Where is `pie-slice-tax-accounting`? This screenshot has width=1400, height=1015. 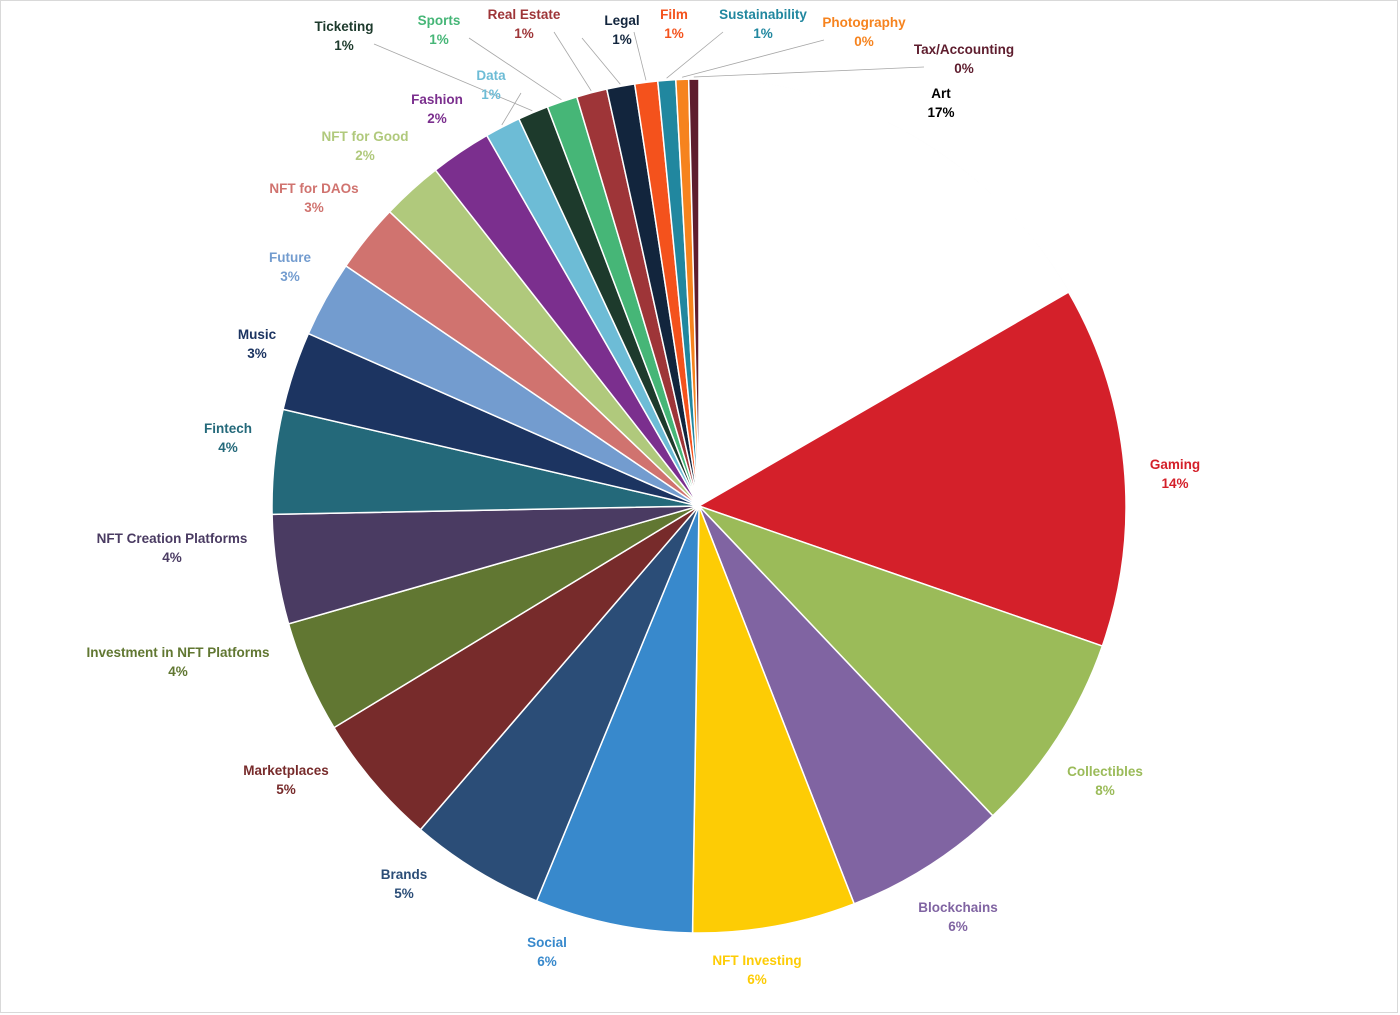 pie-slice-tax-accounting is located at coordinates (693, 292).